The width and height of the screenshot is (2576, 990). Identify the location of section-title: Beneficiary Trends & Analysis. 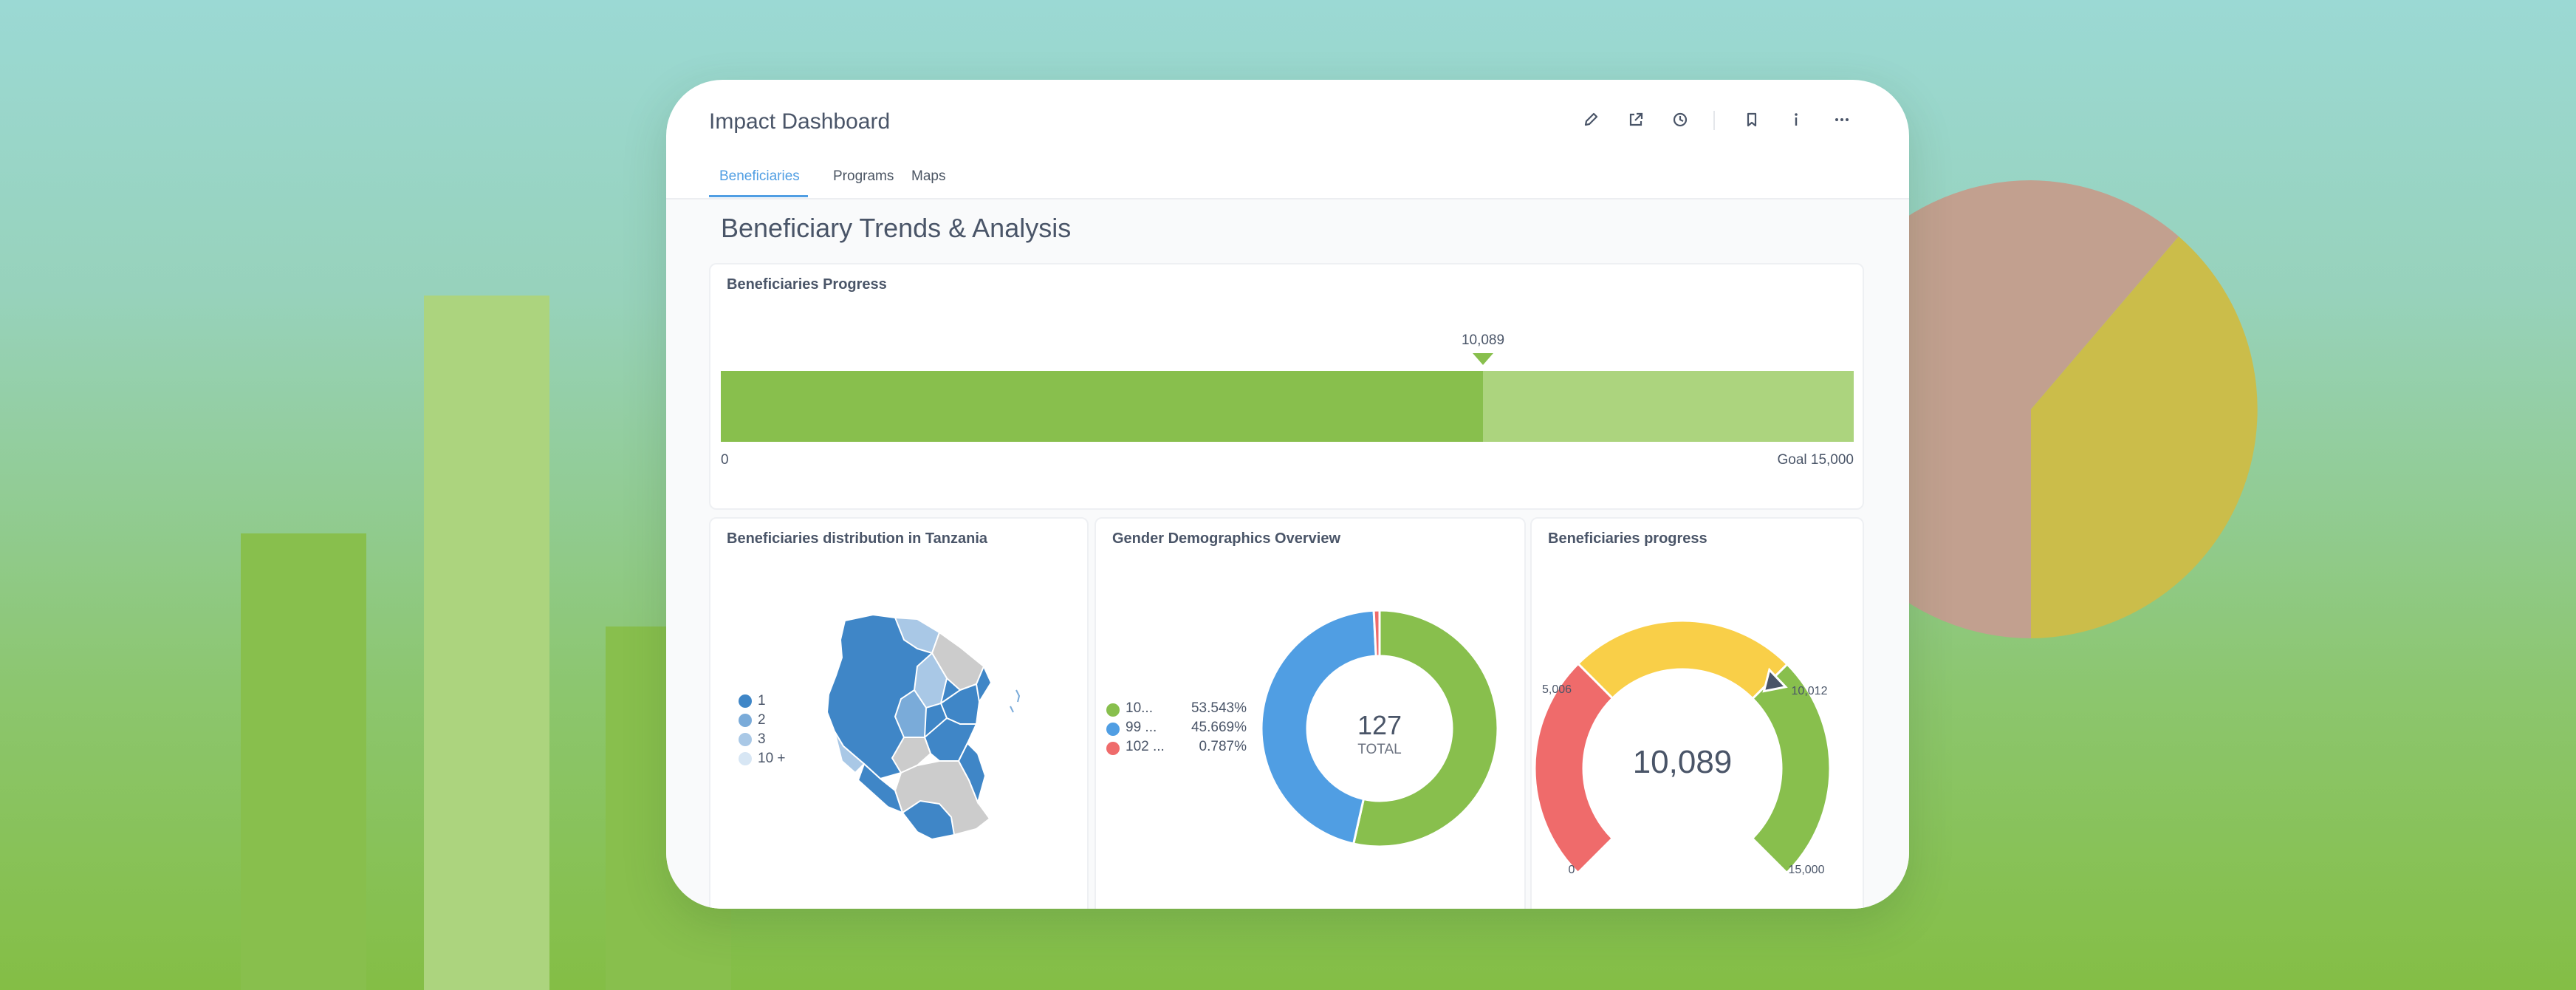
(896, 228).